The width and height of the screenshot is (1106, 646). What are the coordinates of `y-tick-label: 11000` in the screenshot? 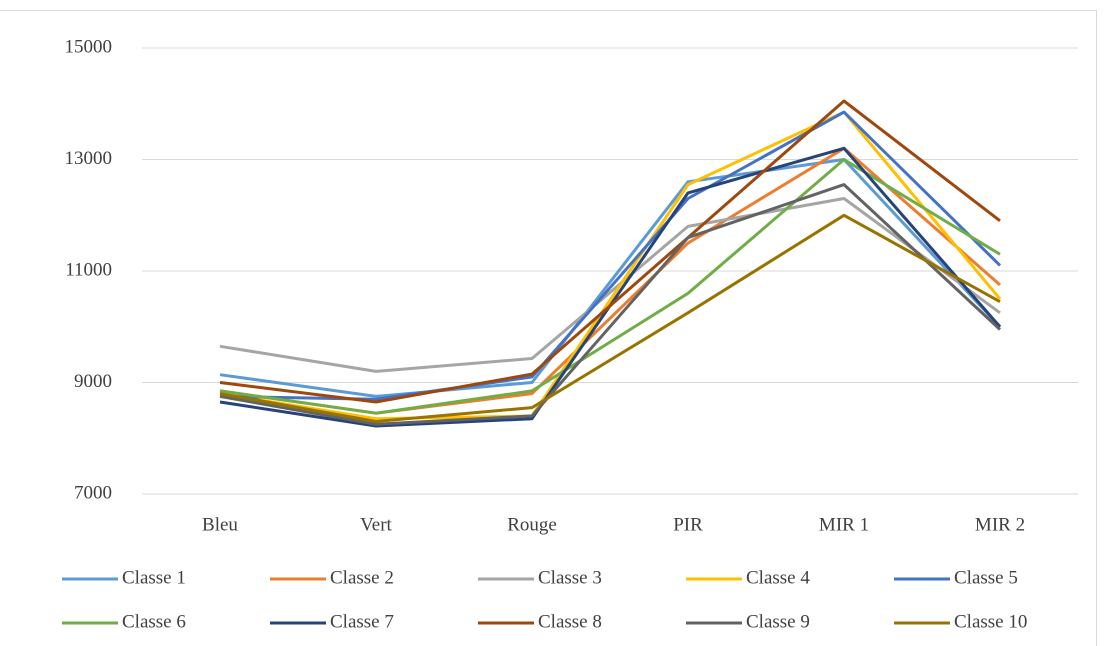 It's located at (88, 269).